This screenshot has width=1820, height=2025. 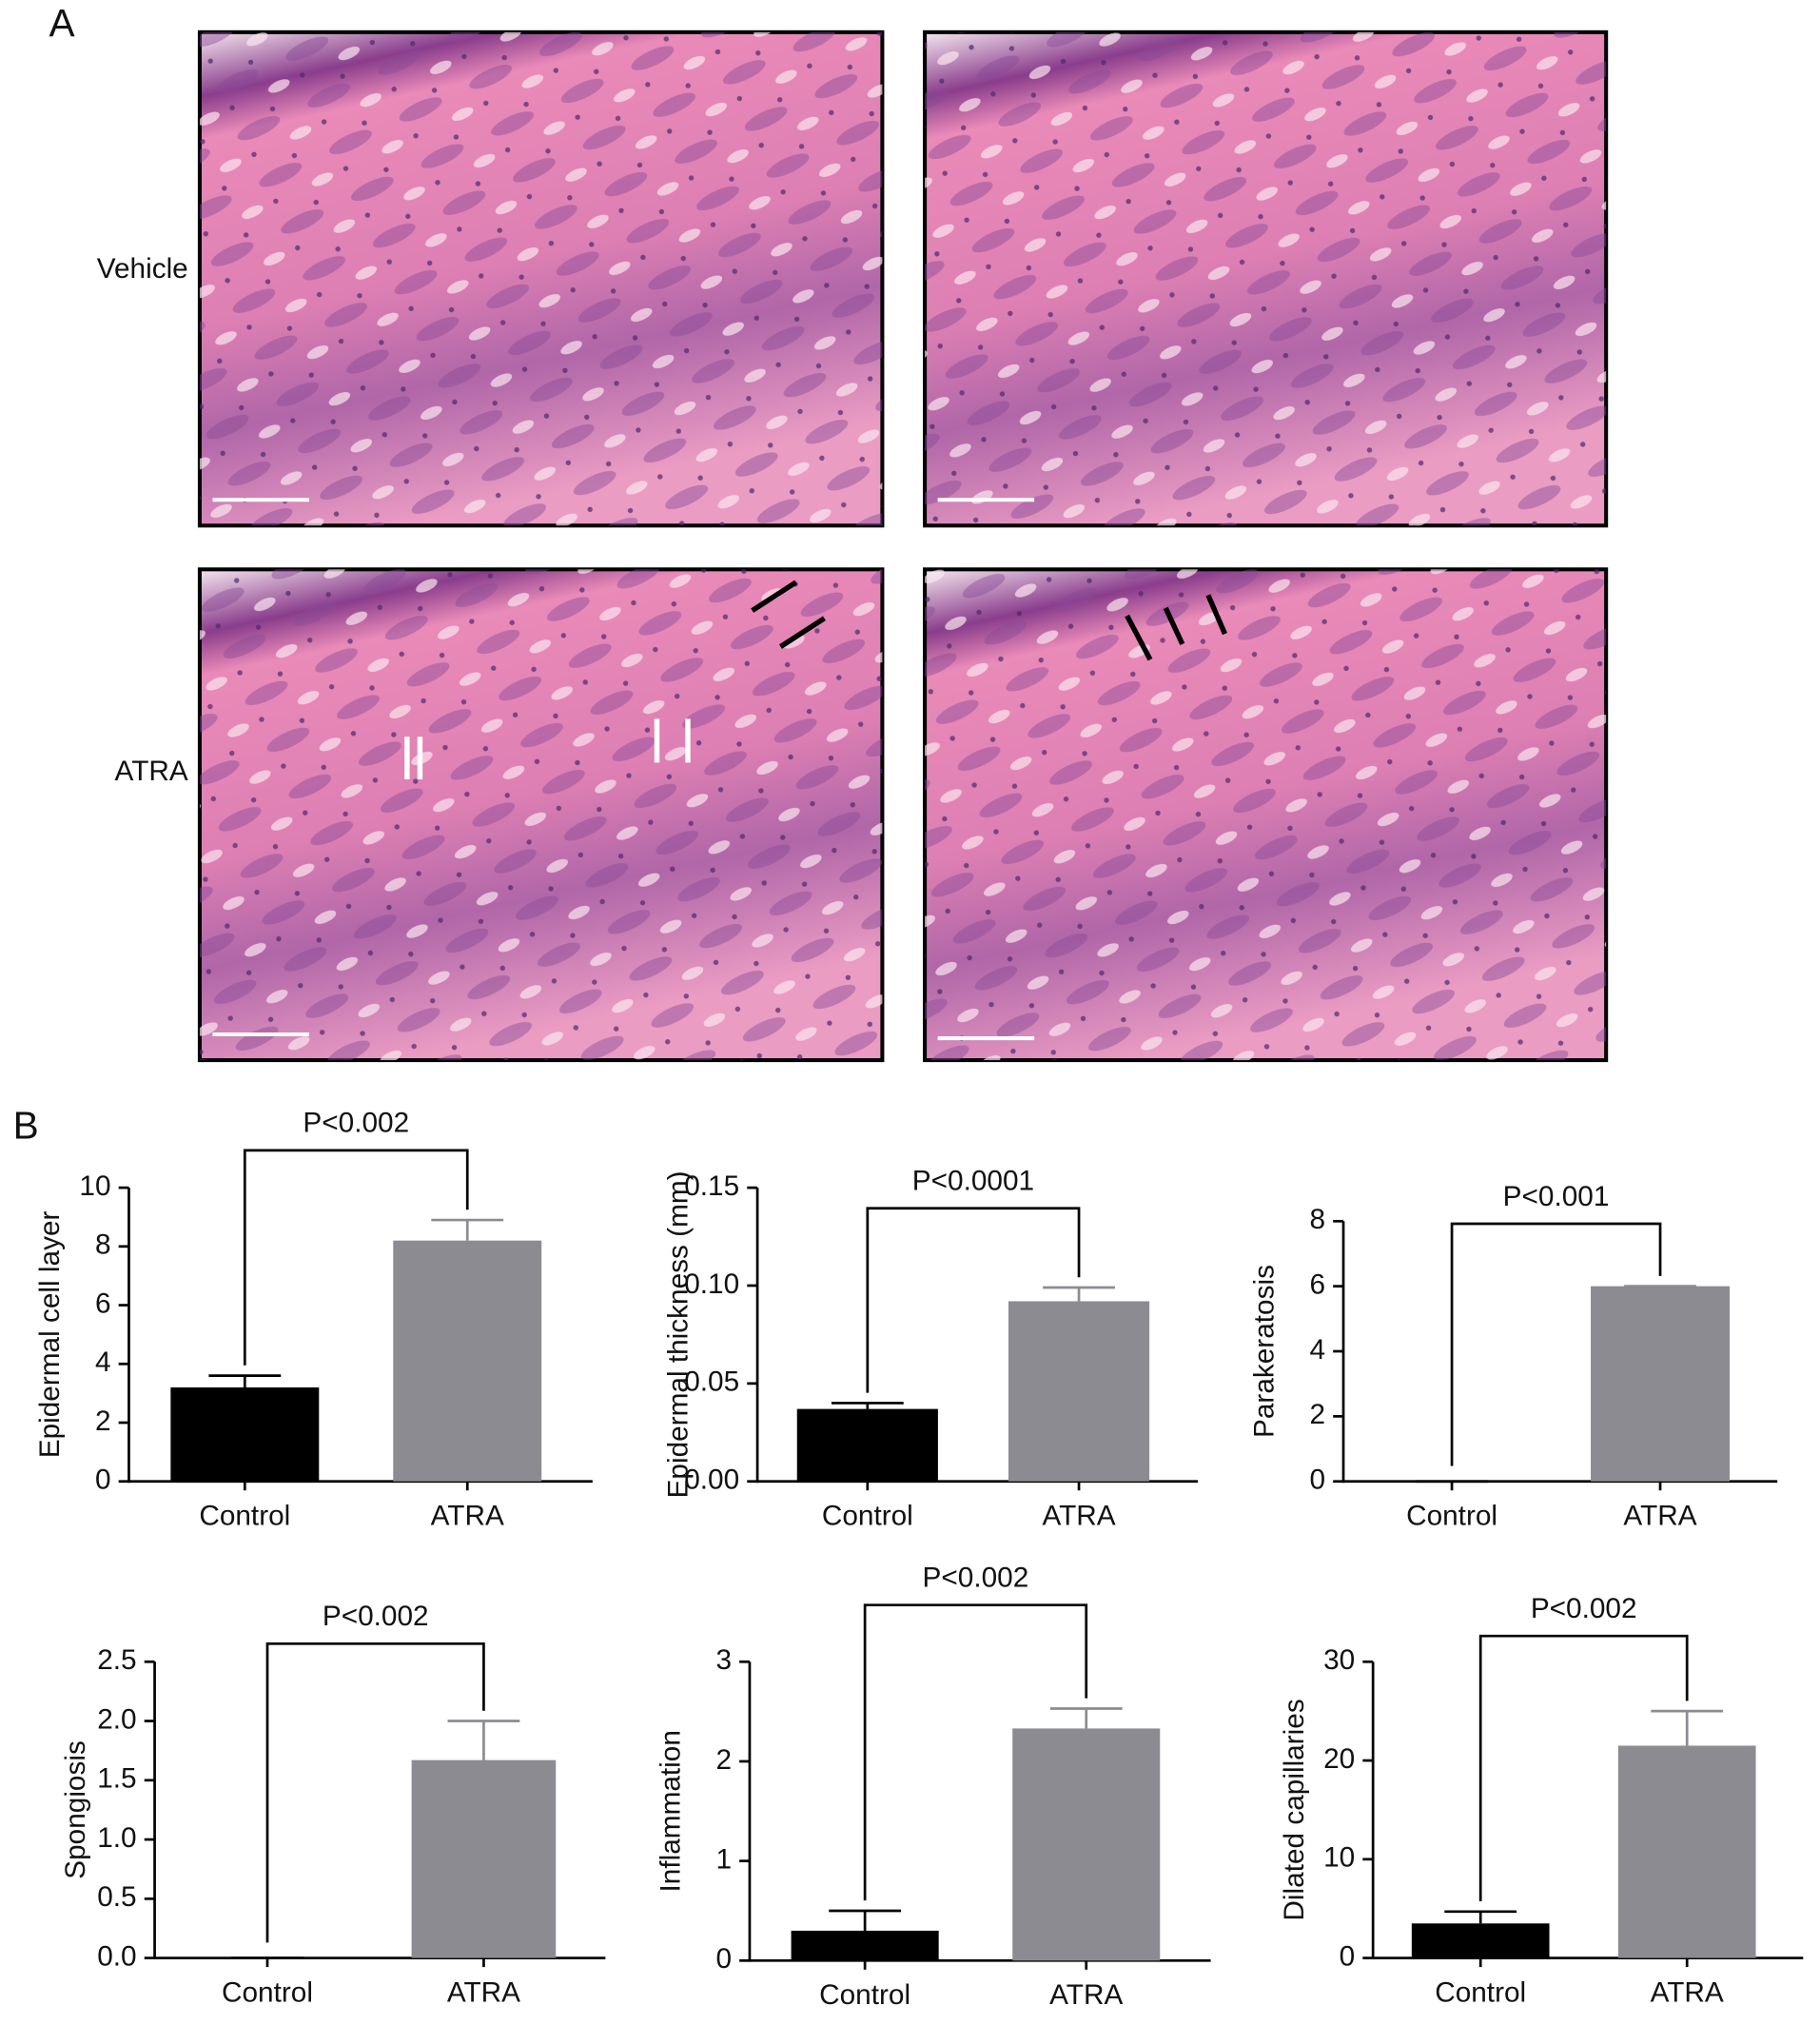 I want to click on y-tick-label: 0.0, so click(x=117, y=1956).